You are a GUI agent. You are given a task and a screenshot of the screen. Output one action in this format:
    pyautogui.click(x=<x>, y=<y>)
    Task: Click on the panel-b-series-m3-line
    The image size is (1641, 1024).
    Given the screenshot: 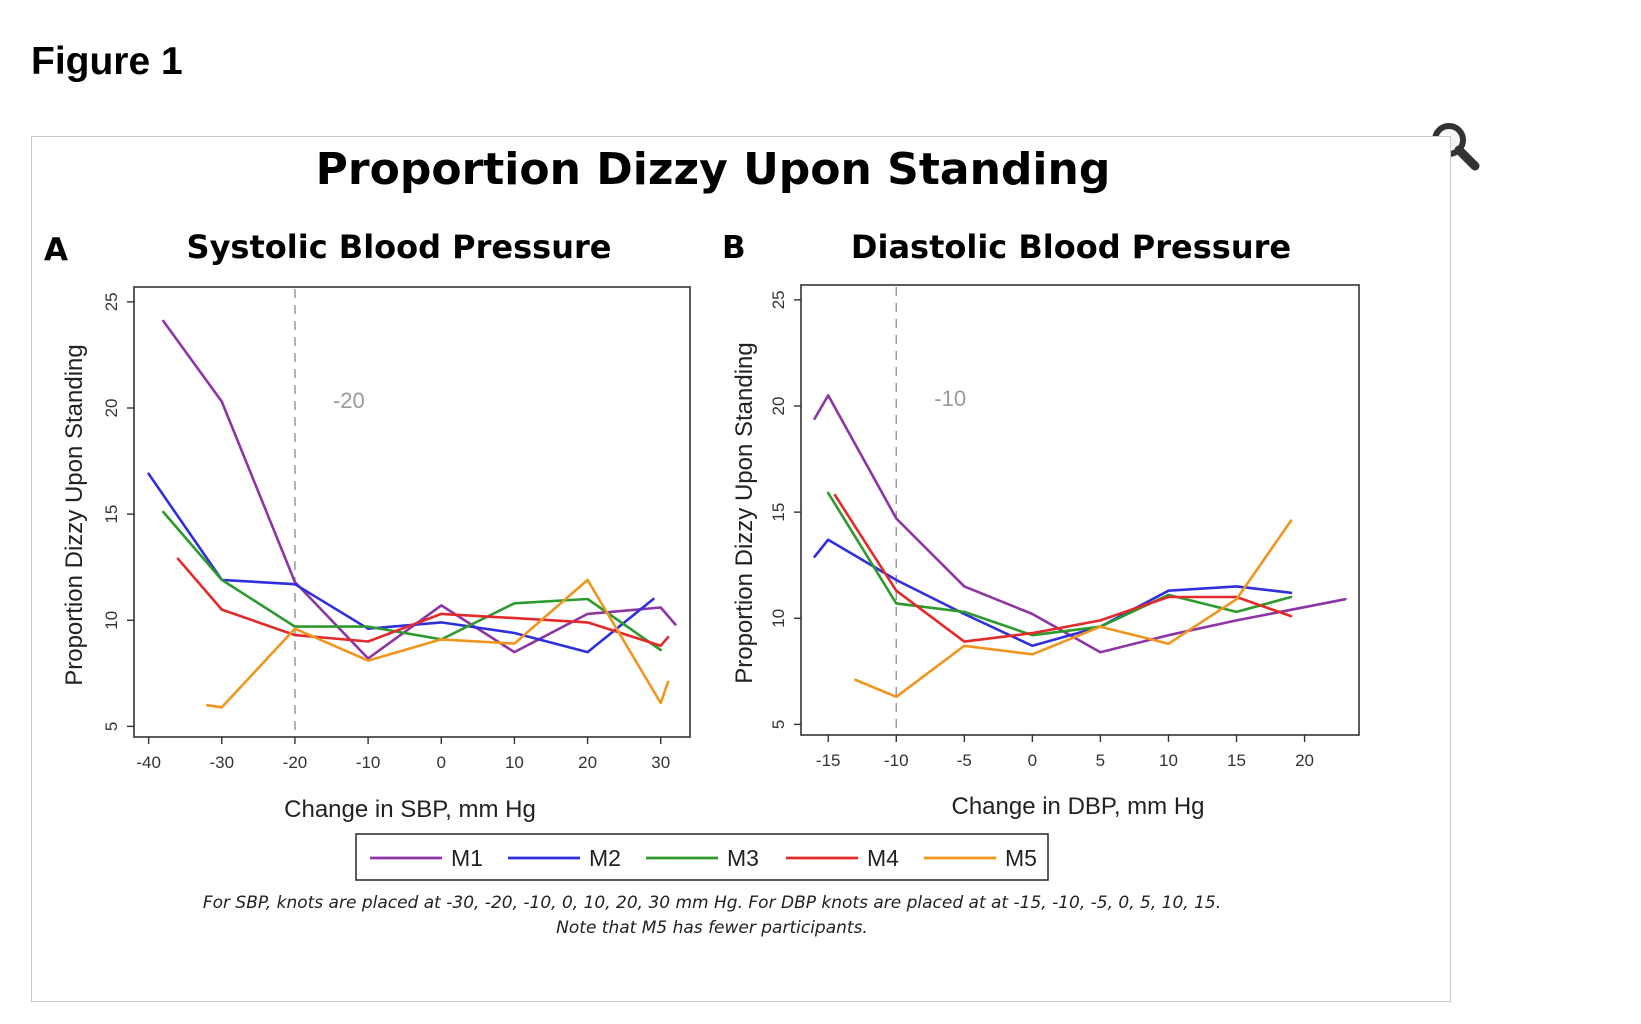 What is the action you would take?
    pyautogui.click(x=1059, y=564)
    